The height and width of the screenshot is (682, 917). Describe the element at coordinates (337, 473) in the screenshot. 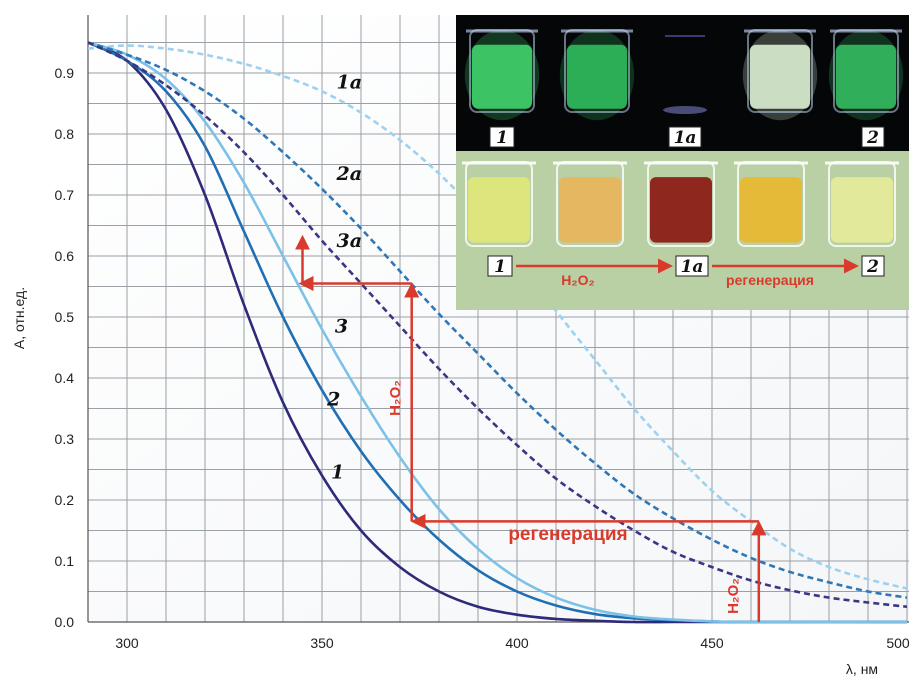

I see `curve-label-1: 1` at that location.